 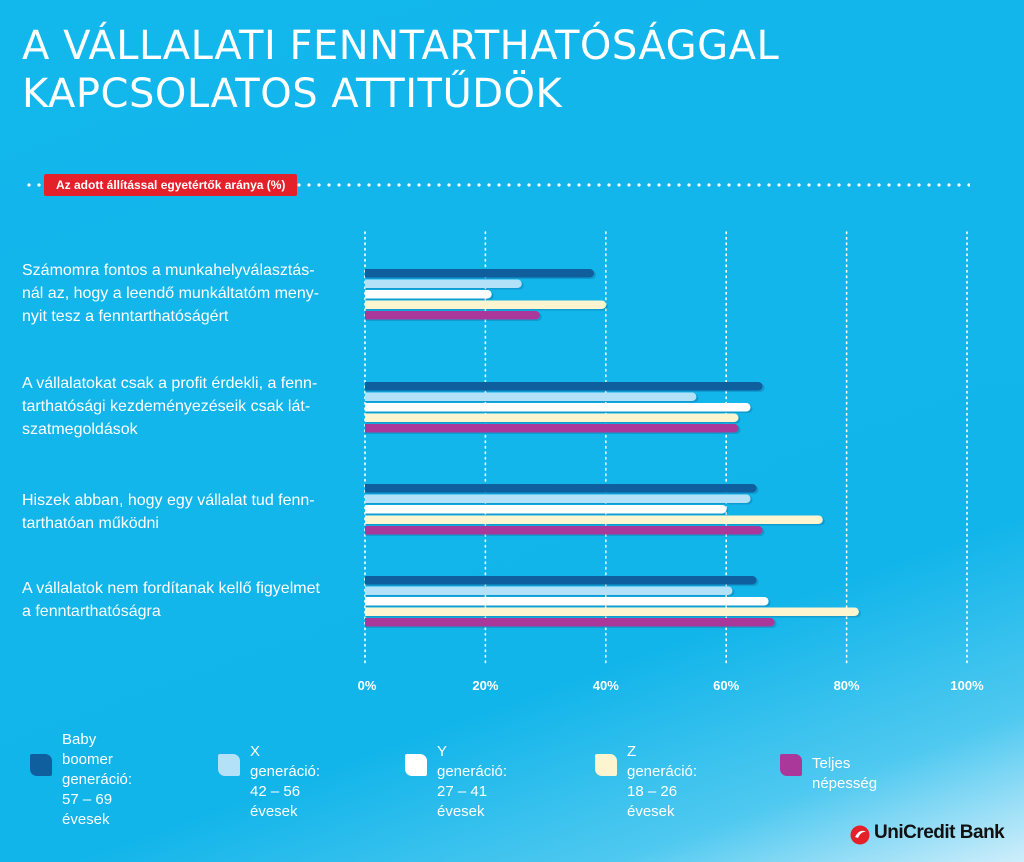 What do you see at coordinates (791, 765) in the screenshot?
I see `legend-swatch-total` at bounding box center [791, 765].